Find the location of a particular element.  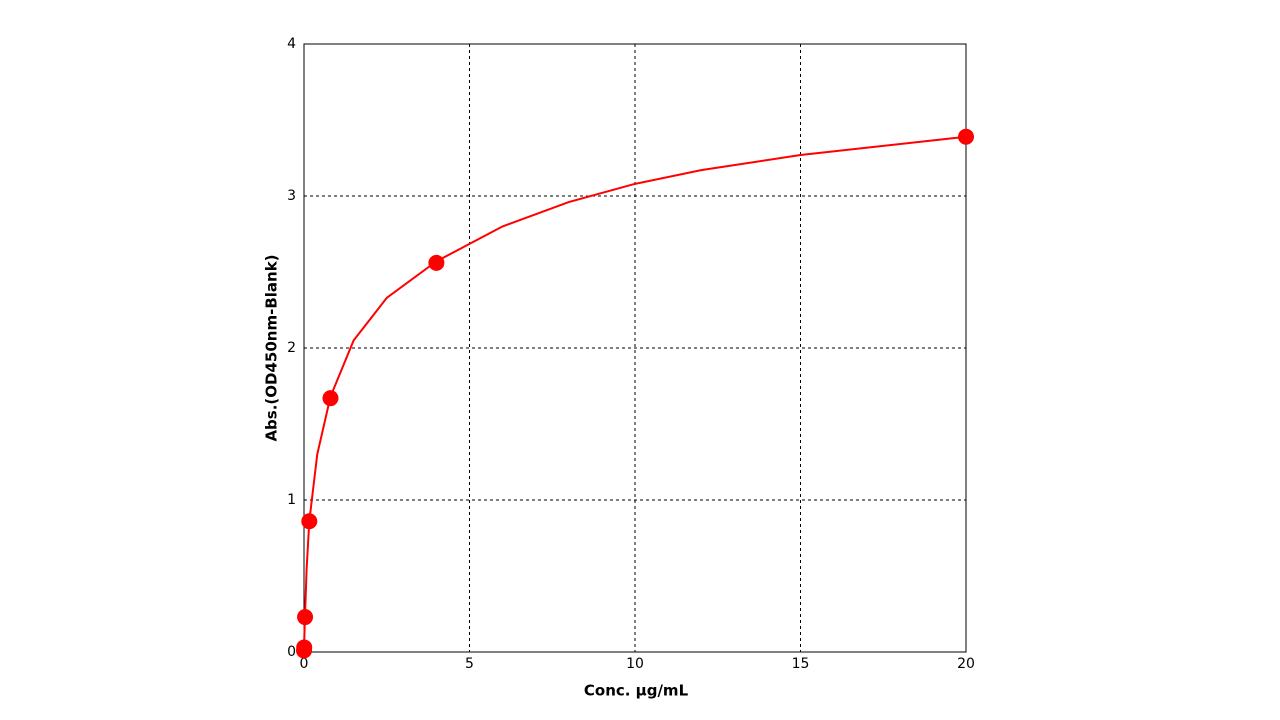

x-tick-label: 15 is located at coordinates (801, 664).